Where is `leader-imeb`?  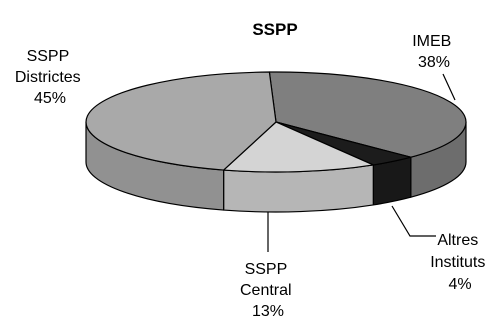
leader-imeb is located at coordinates (449, 87).